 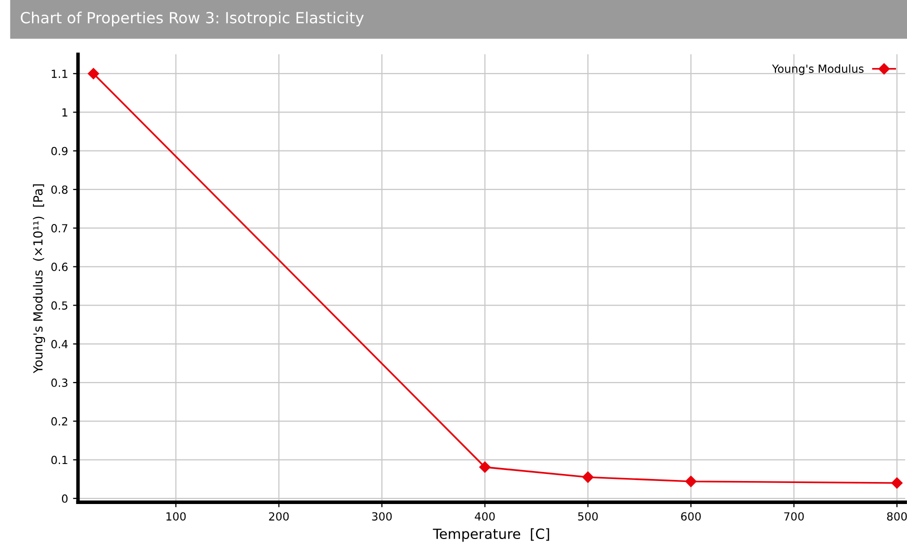 I want to click on x-axis-title: Temperature [C], so click(x=491, y=535).